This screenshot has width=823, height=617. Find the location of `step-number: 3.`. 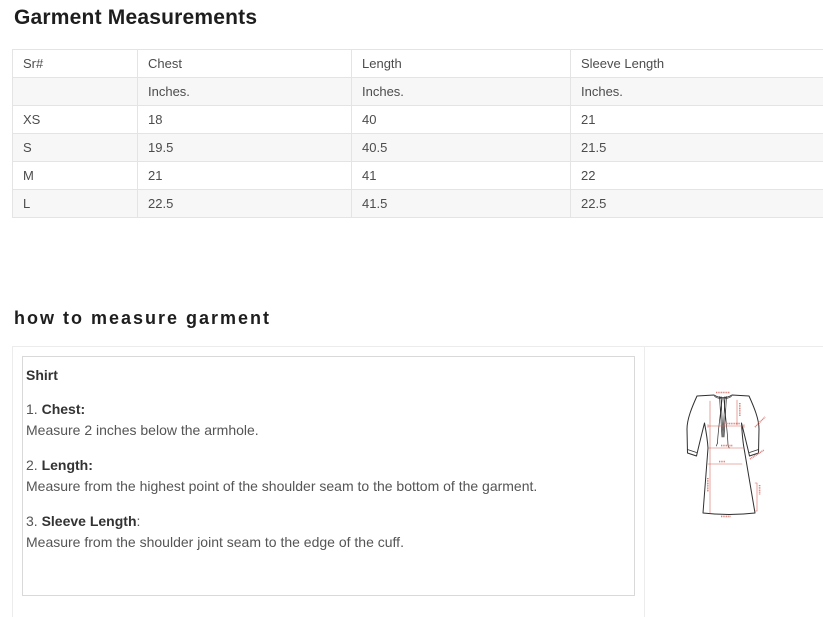

step-number: 3. is located at coordinates (32, 521).